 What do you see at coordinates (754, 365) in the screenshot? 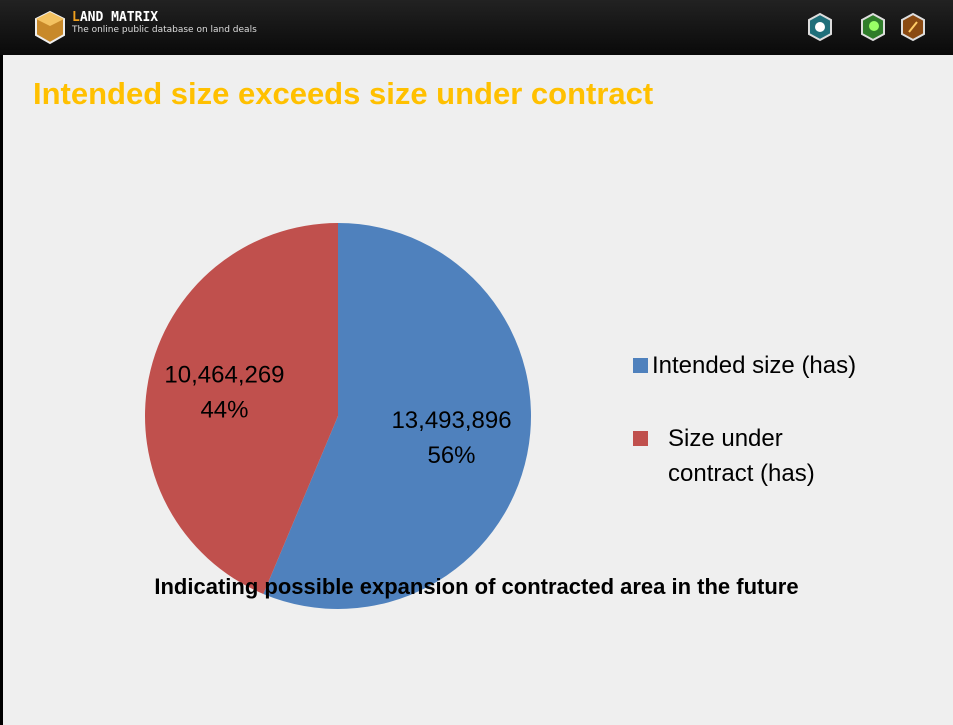
I see `legend-label: Intended size (has)` at bounding box center [754, 365].